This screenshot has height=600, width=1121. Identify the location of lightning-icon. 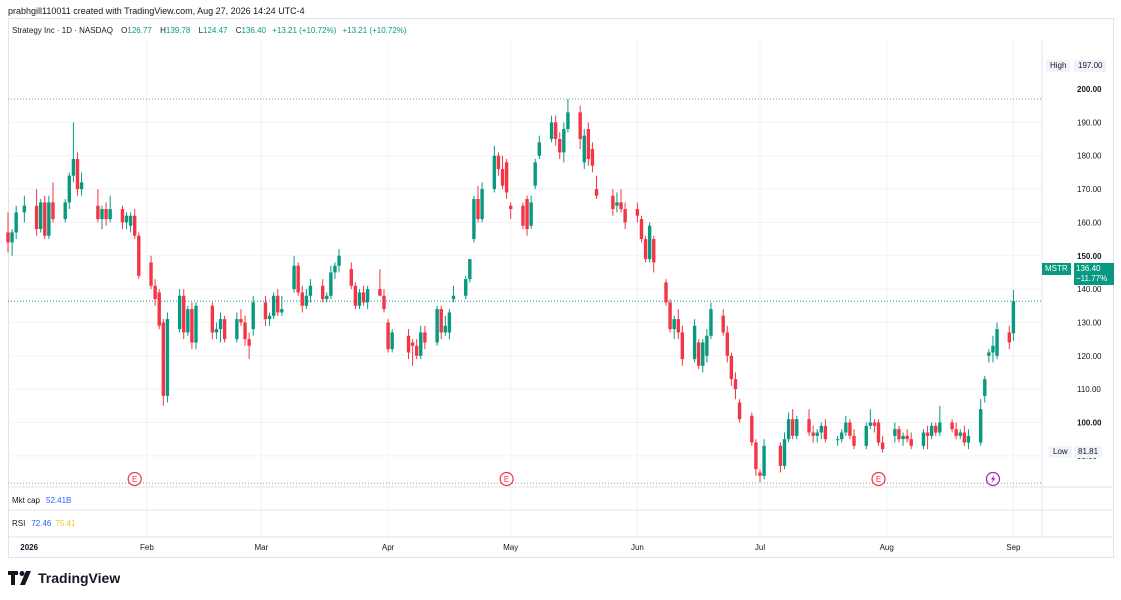
(993, 479).